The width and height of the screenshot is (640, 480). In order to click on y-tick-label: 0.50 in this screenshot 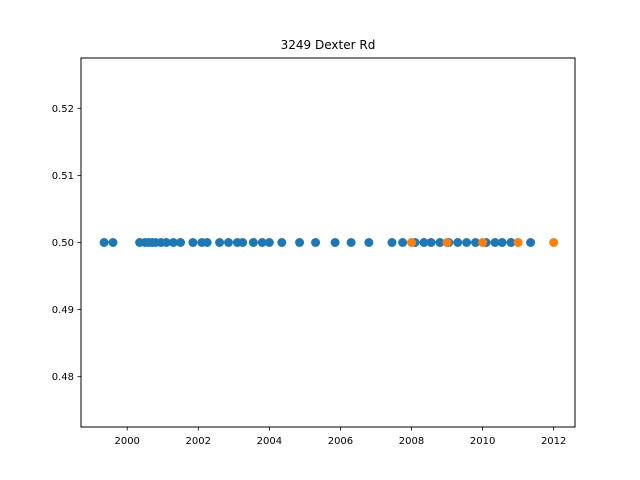, I will do `click(63, 243)`.